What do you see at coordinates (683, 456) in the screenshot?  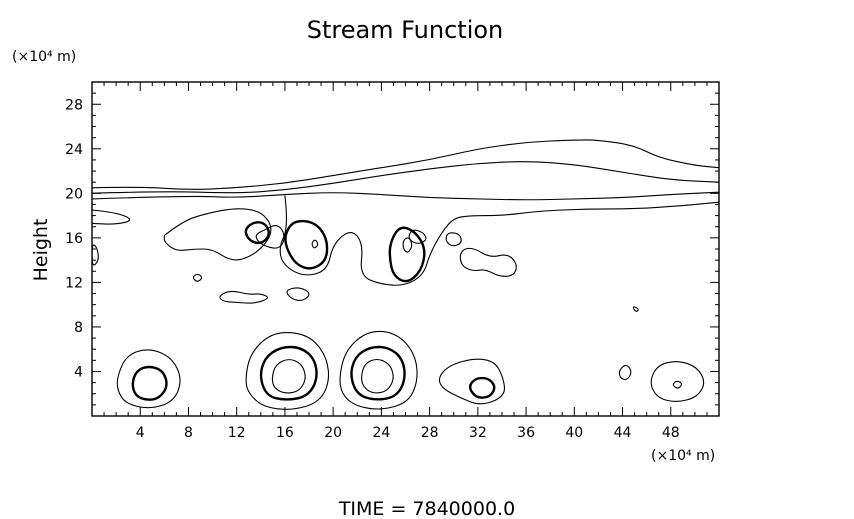 I see `x-unit-label: (×10⁴ m)` at bounding box center [683, 456].